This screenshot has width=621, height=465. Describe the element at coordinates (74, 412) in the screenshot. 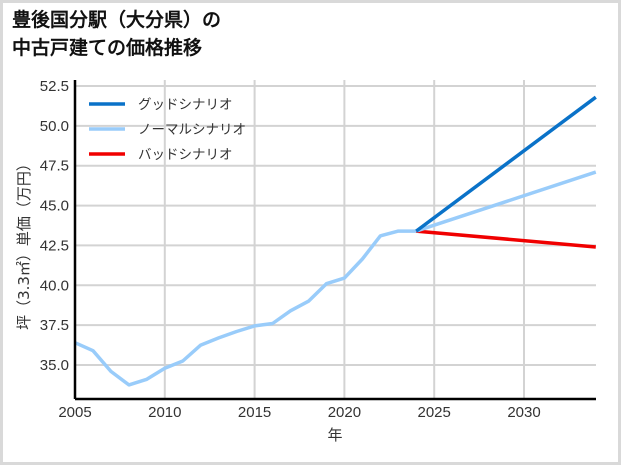

I see `x-tick-label: 2005` at that location.